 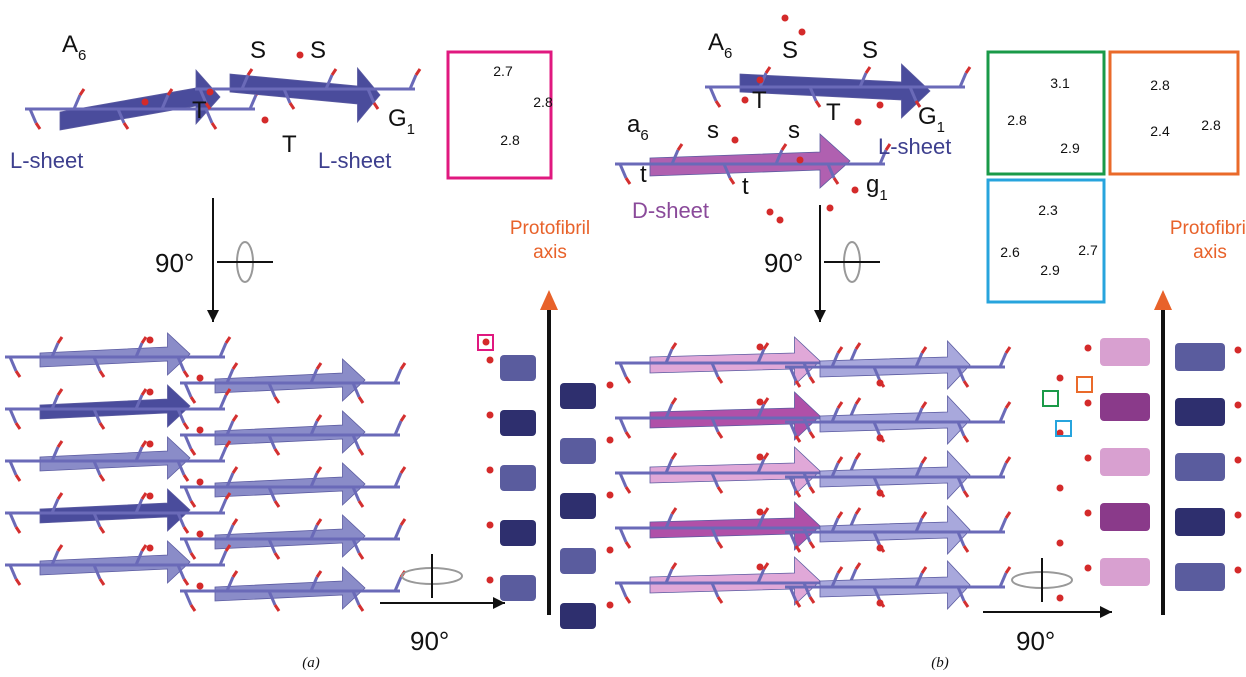 What do you see at coordinates (670, 210) in the screenshot?
I see `sheet-label: D-sheet` at bounding box center [670, 210].